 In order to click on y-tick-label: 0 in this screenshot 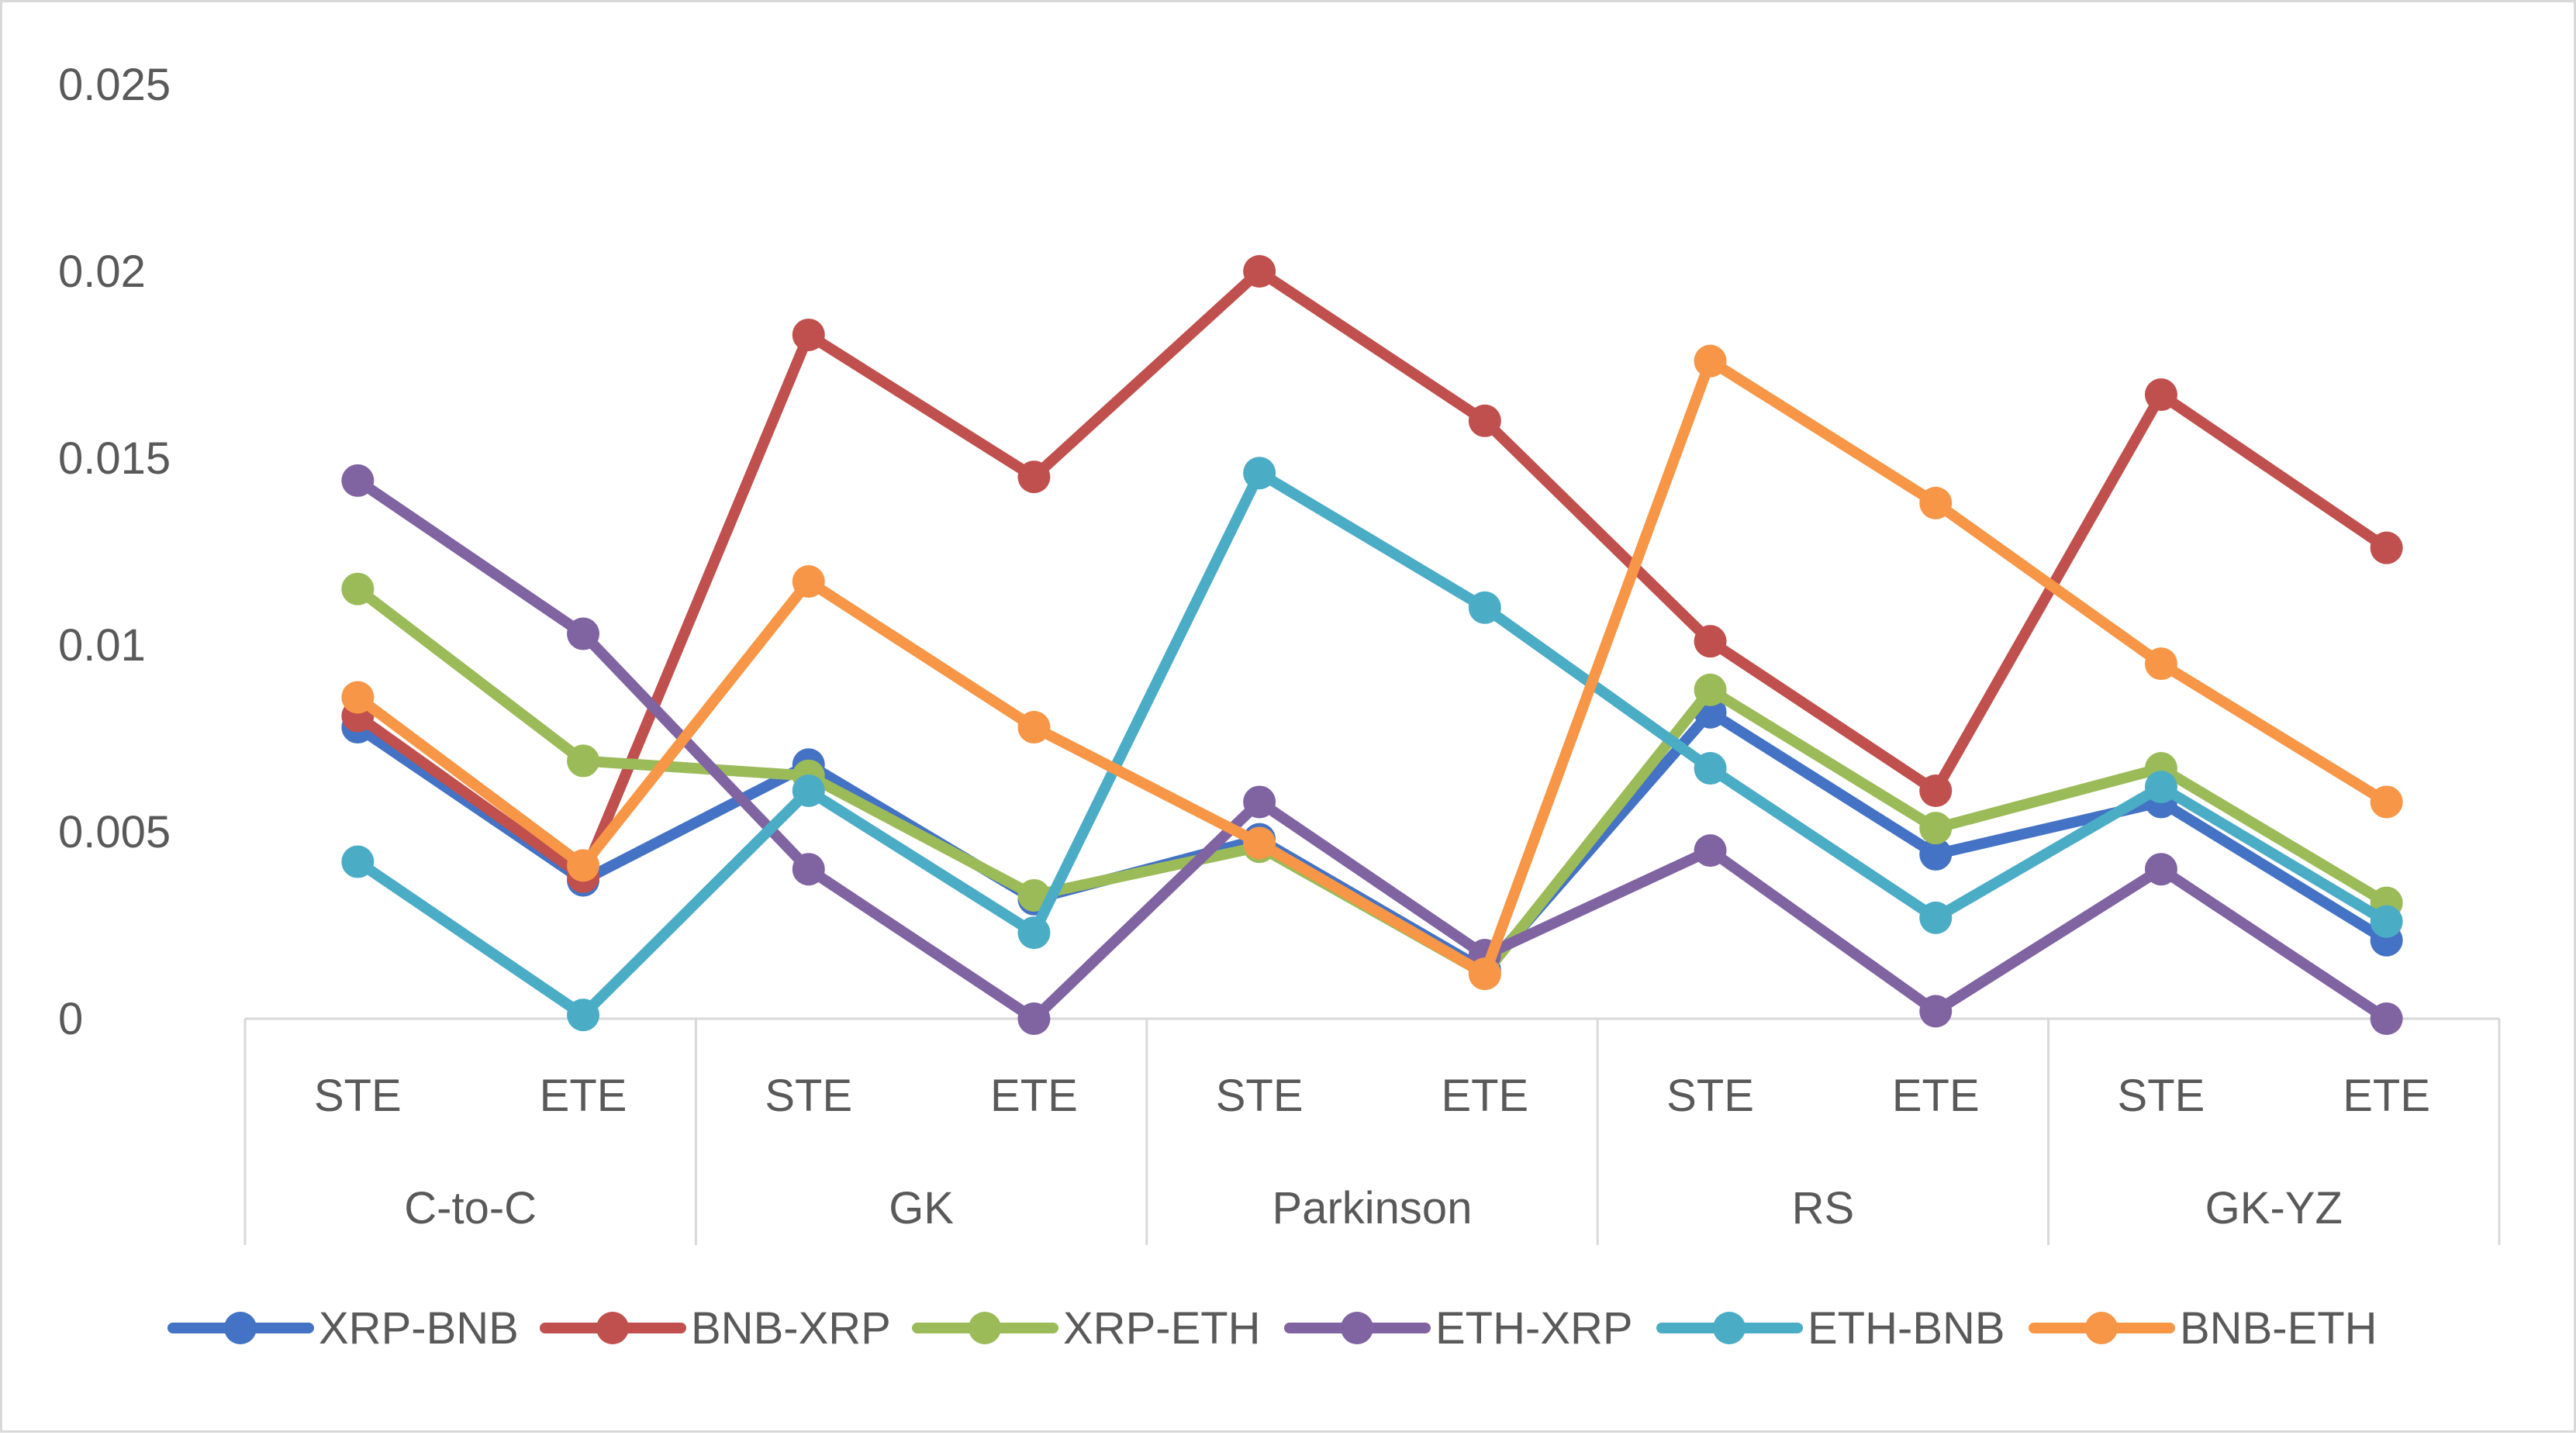, I will do `click(70, 1019)`.